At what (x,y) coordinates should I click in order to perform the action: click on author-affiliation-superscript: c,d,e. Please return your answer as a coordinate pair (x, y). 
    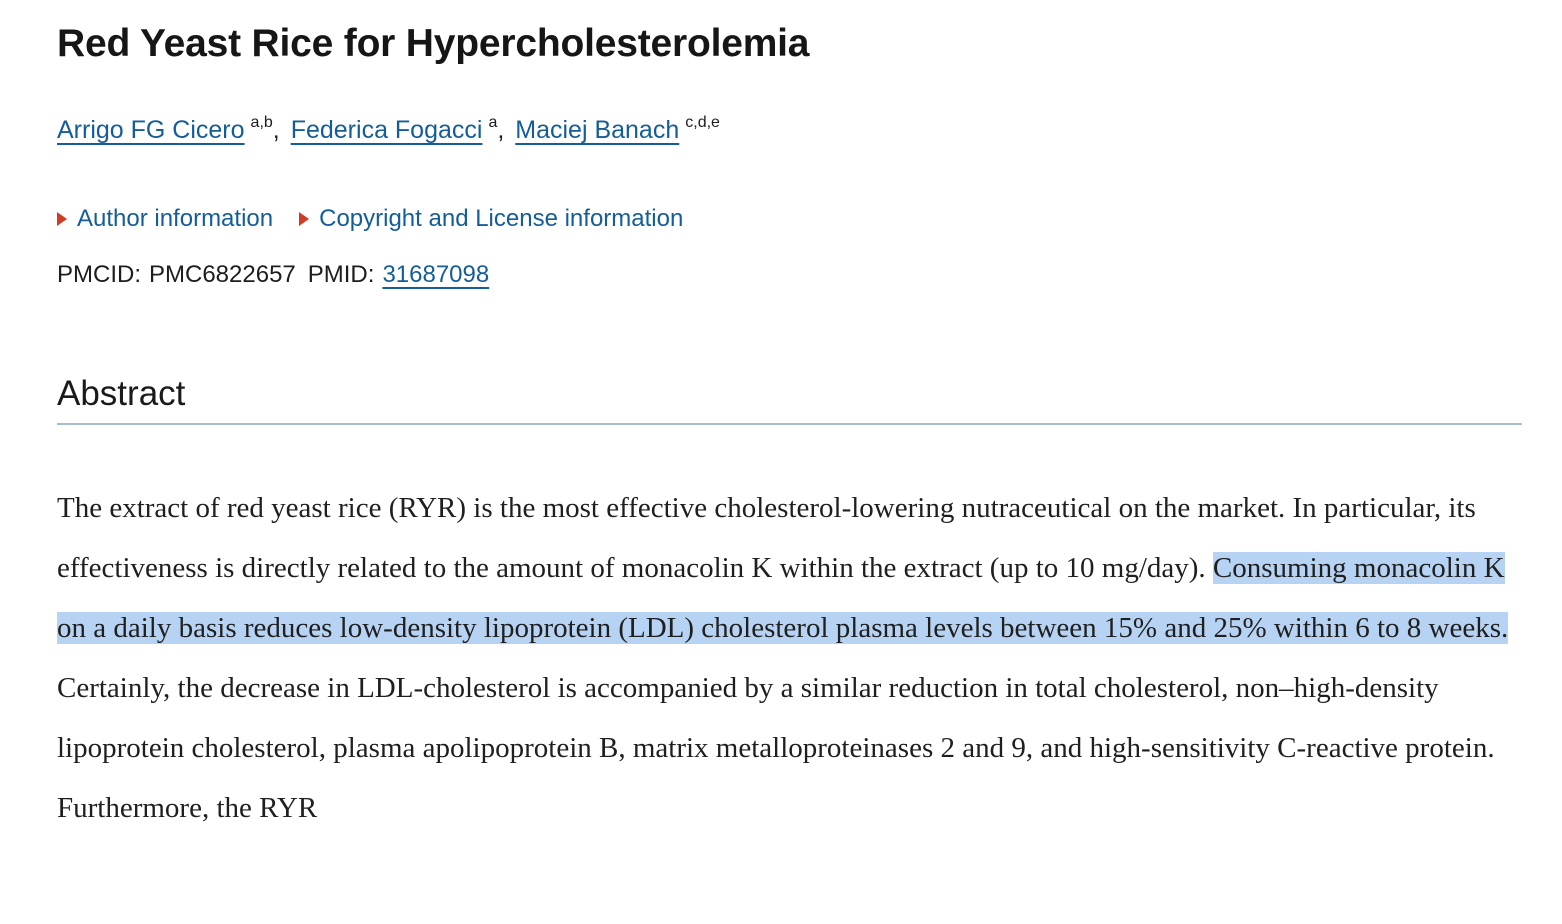
    Looking at the image, I should click on (702, 122).